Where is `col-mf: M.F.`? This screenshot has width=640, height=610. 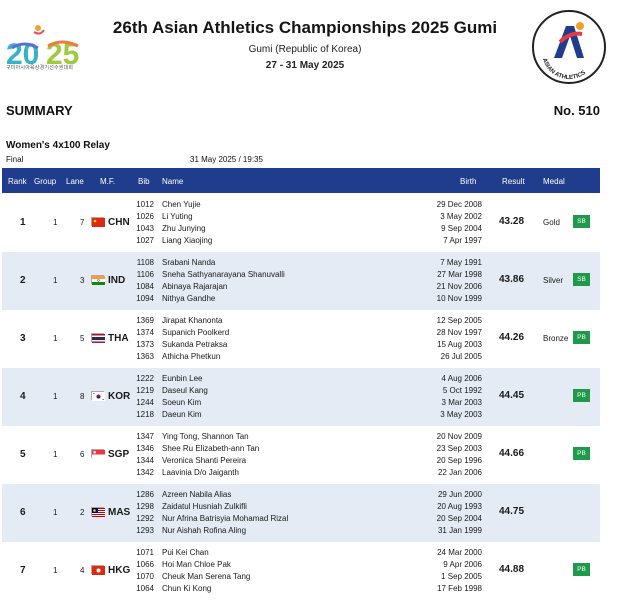
col-mf: M.F. is located at coordinates (108, 181).